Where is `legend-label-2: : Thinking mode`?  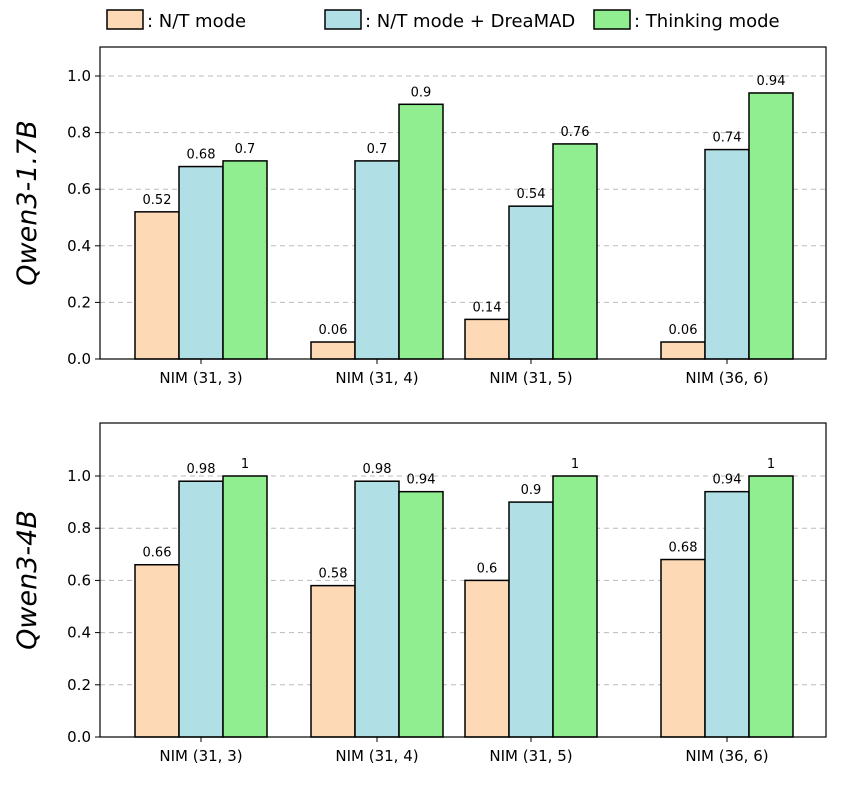
legend-label-2: : Thinking mode is located at coordinates (707, 21).